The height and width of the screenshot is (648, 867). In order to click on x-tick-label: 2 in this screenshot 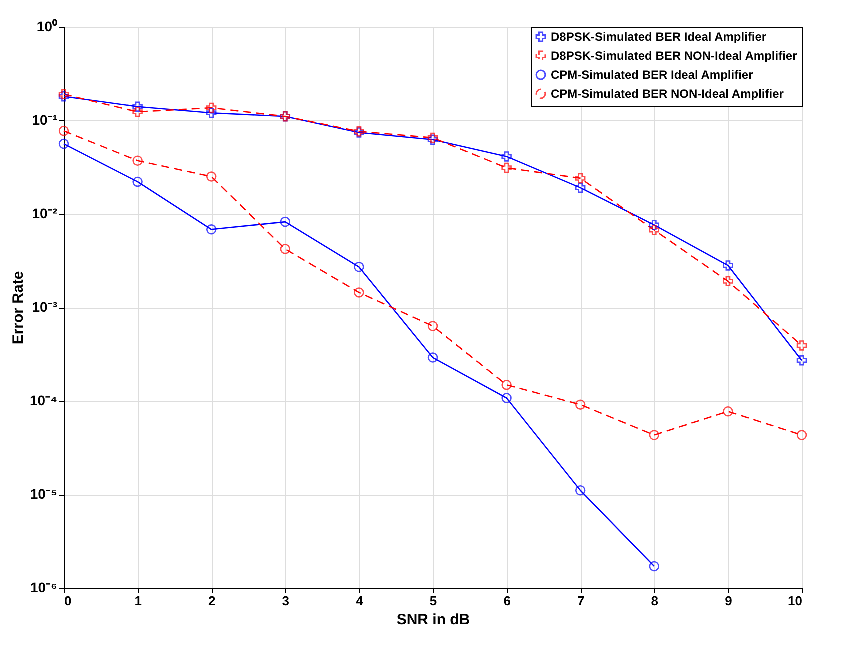, I will do `click(212, 601)`.